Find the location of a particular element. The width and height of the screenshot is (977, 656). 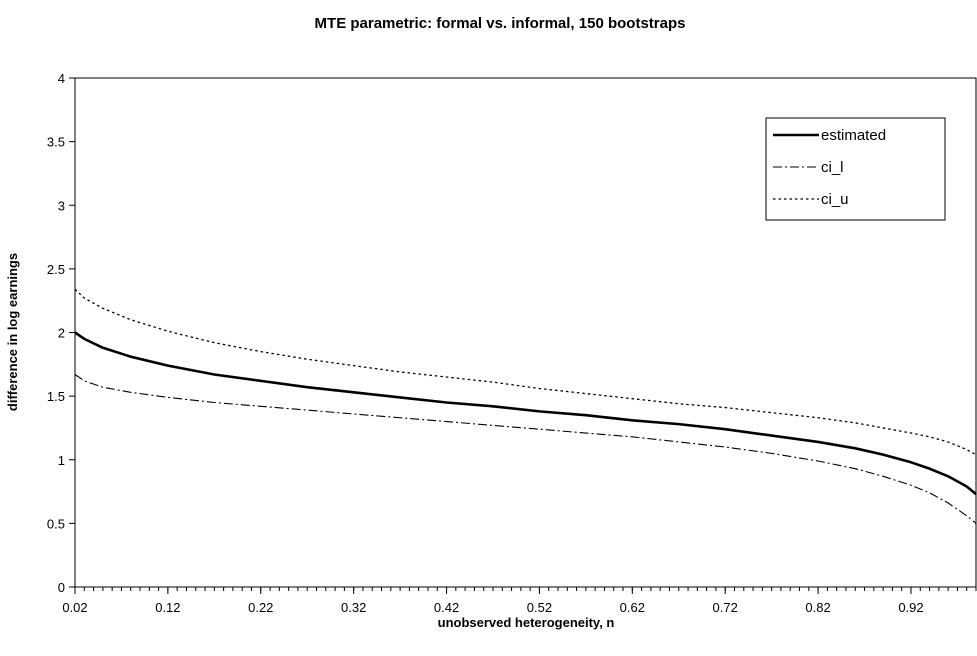

legend: estimated ci_l ci_u is located at coordinates (855, 169).